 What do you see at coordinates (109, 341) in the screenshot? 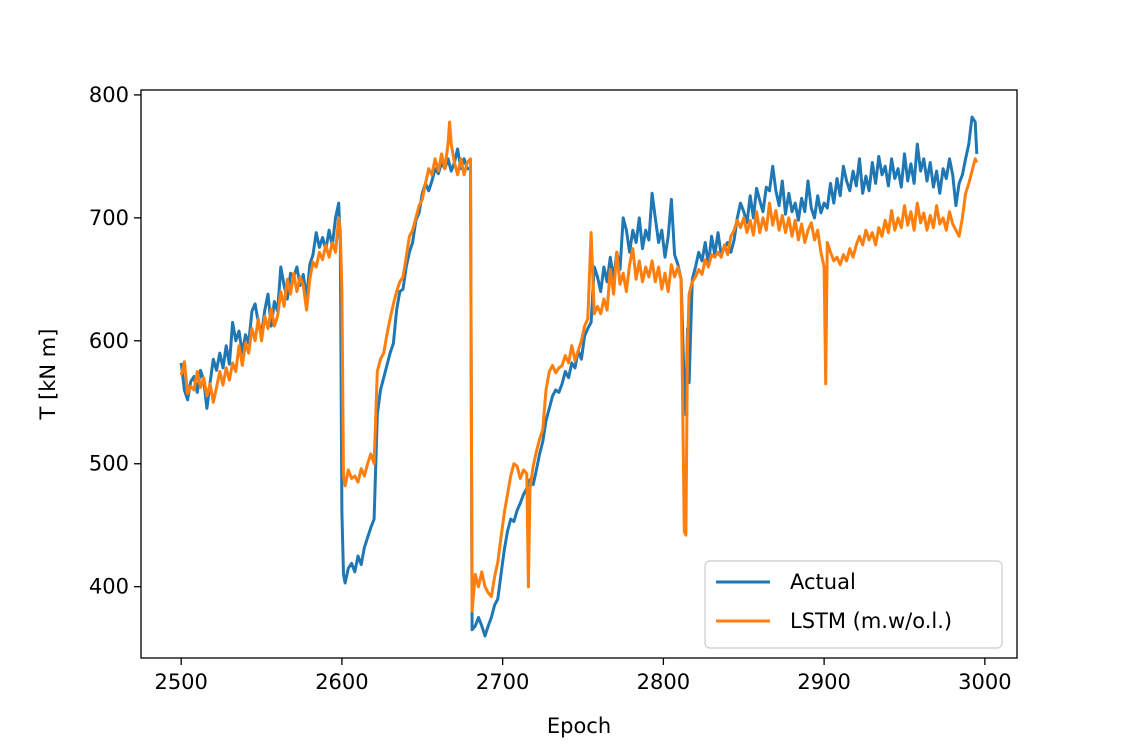
I see `y-tick-label: 600` at bounding box center [109, 341].